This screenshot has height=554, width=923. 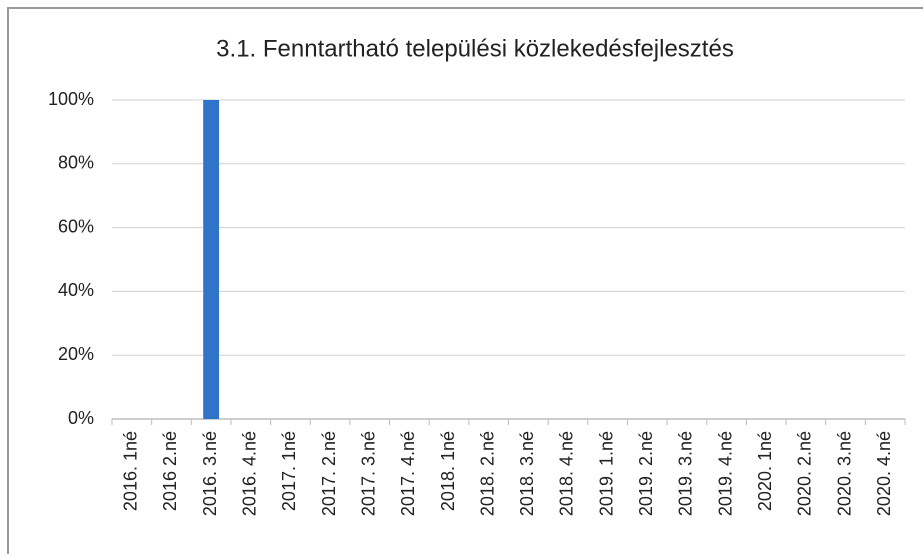 I want to click on x-tick-label: 2020. 2.né, so click(x=805, y=473).